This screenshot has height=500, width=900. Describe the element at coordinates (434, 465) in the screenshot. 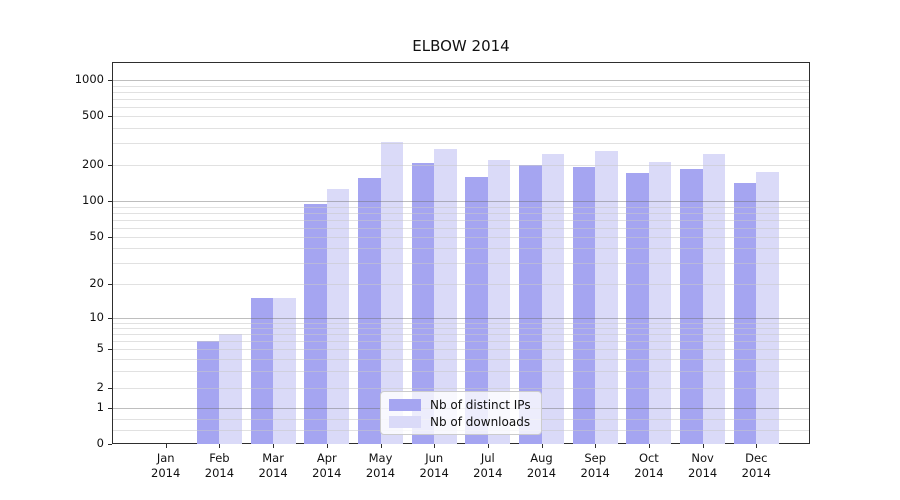

I see `x-tick-label-jun: Jun 2014` at that location.